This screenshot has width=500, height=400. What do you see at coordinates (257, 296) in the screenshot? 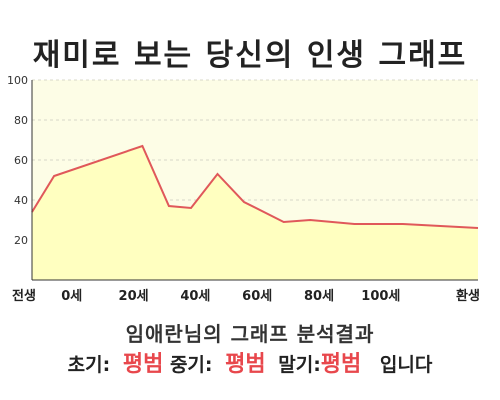
I see `x-tick-label: 60세` at bounding box center [257, 296].